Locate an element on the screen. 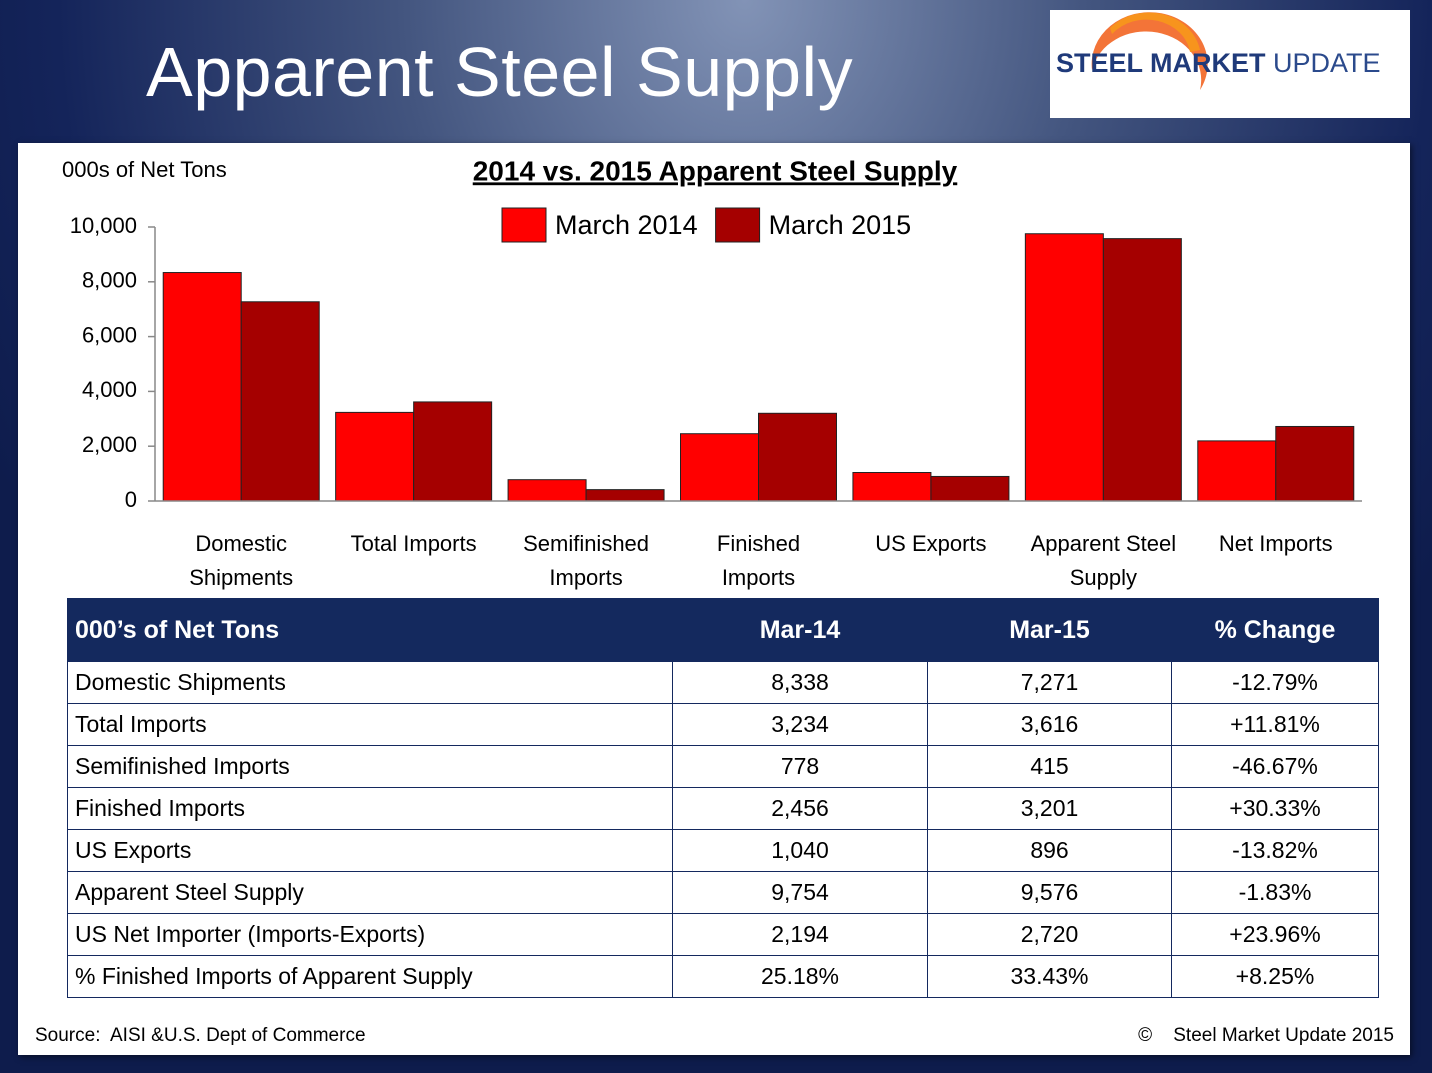  y-tick-label: 2,000 is located at coordinates (109, 444).